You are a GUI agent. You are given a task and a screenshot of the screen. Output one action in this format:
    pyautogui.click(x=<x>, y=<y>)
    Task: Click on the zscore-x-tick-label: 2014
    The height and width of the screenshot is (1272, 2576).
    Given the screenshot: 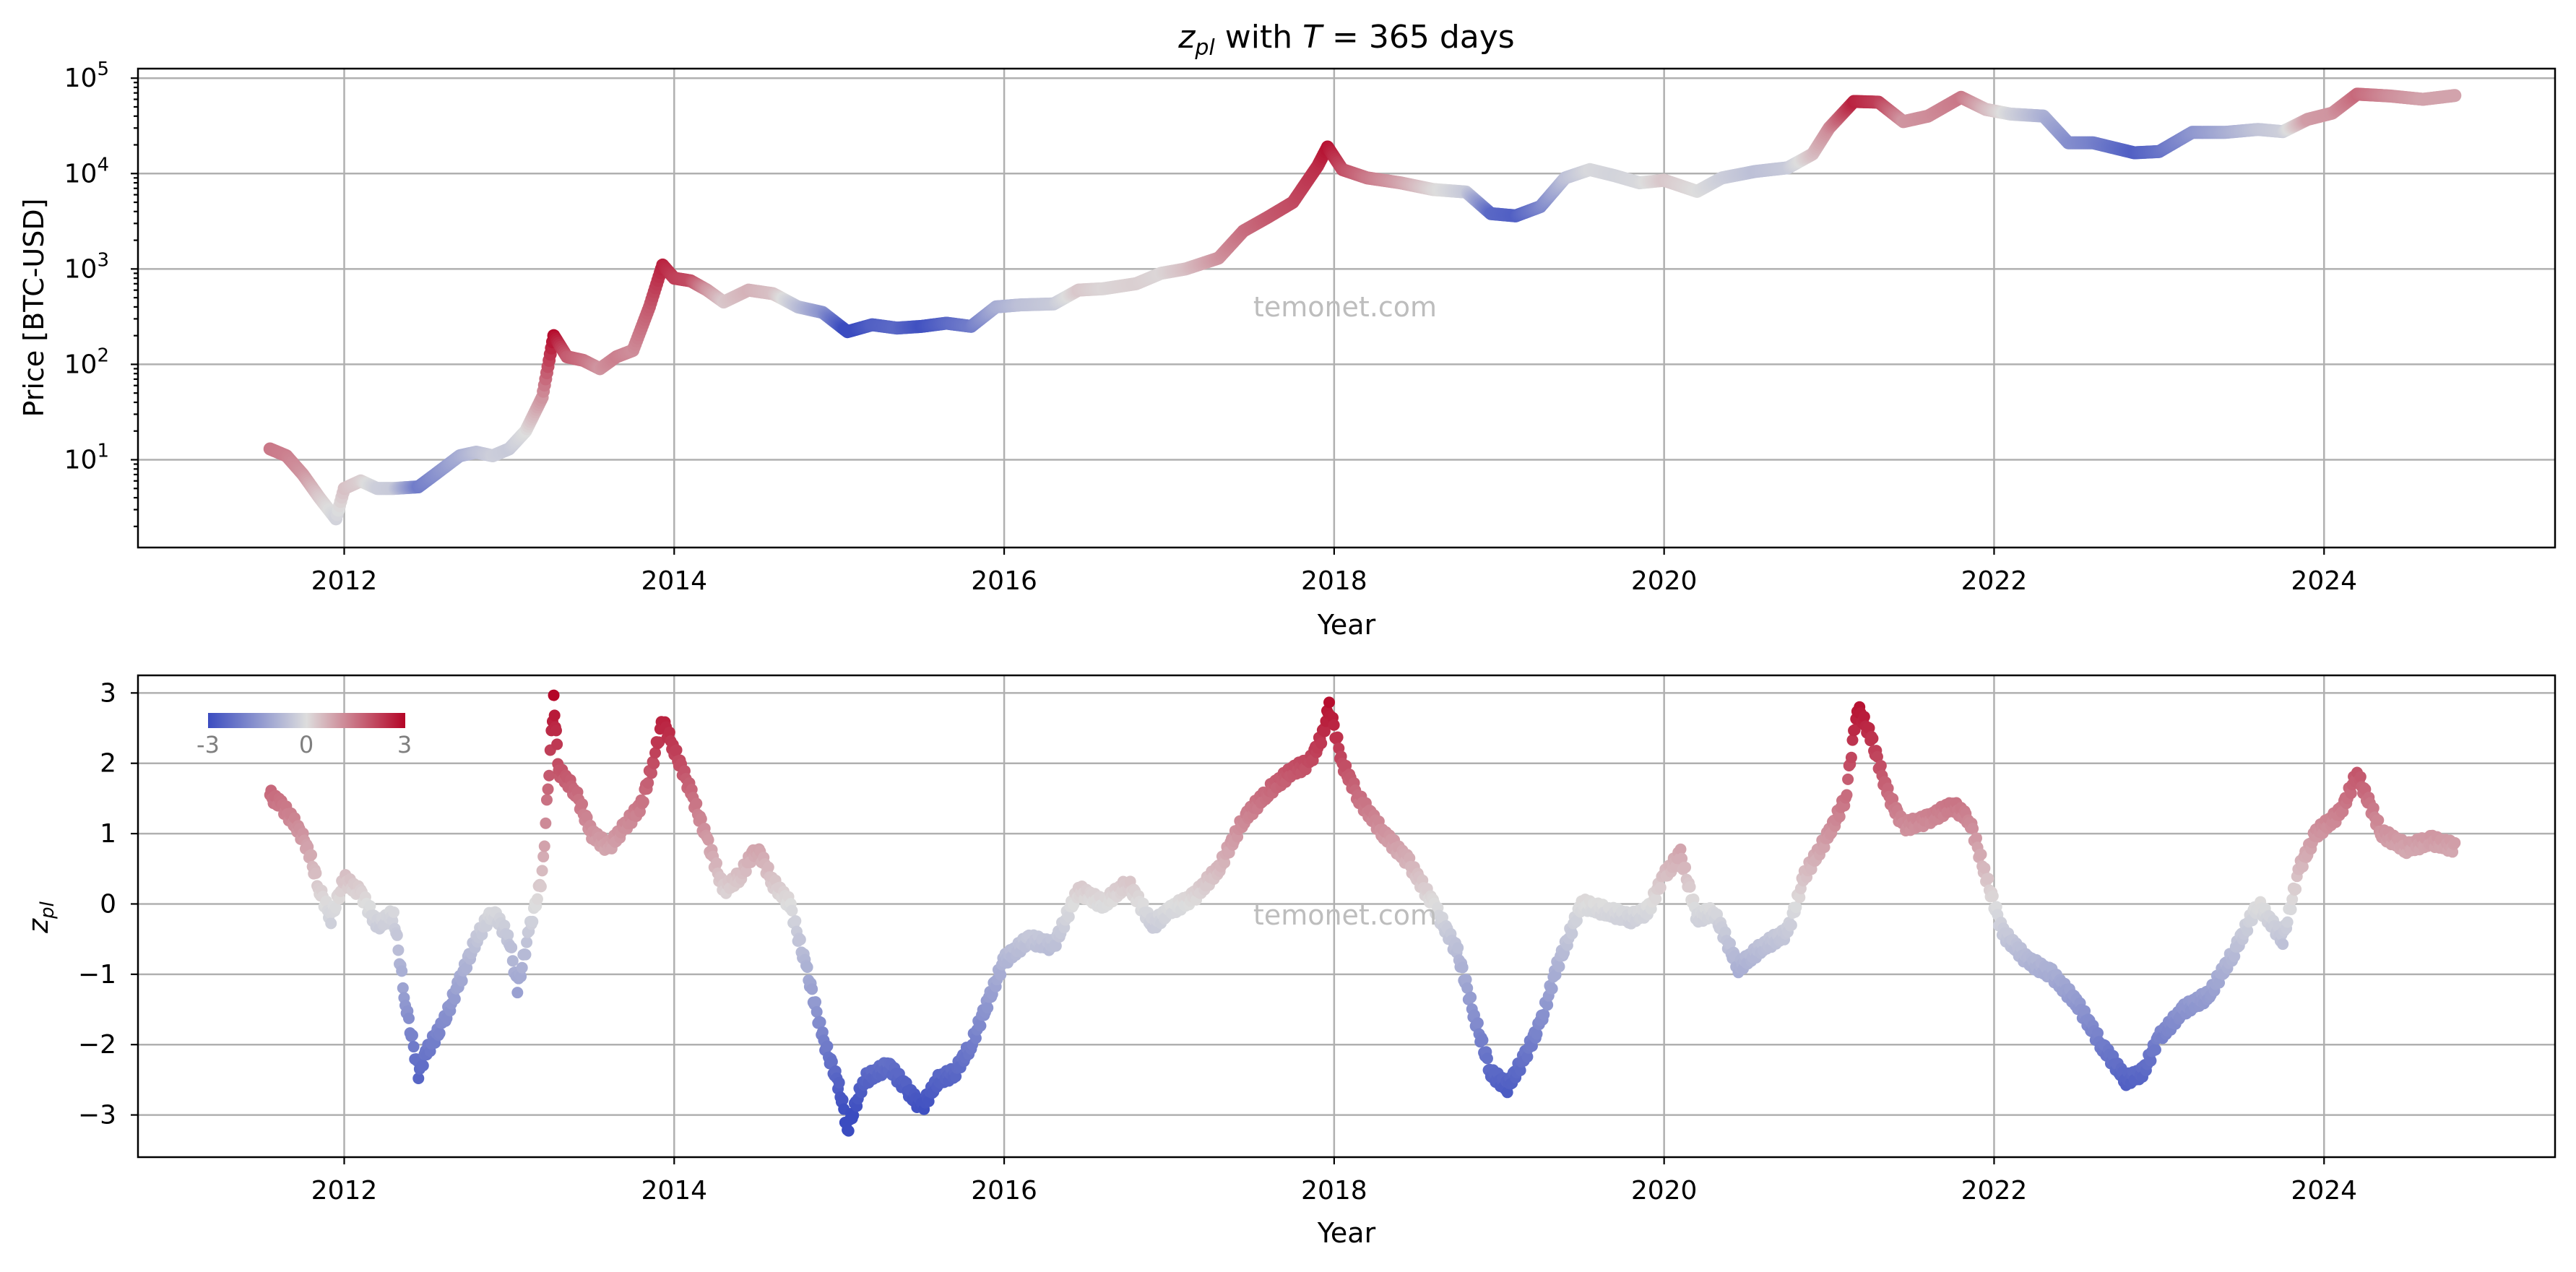 What is the action you would take?
    pyautogui.click(x=674, y=1191)
    